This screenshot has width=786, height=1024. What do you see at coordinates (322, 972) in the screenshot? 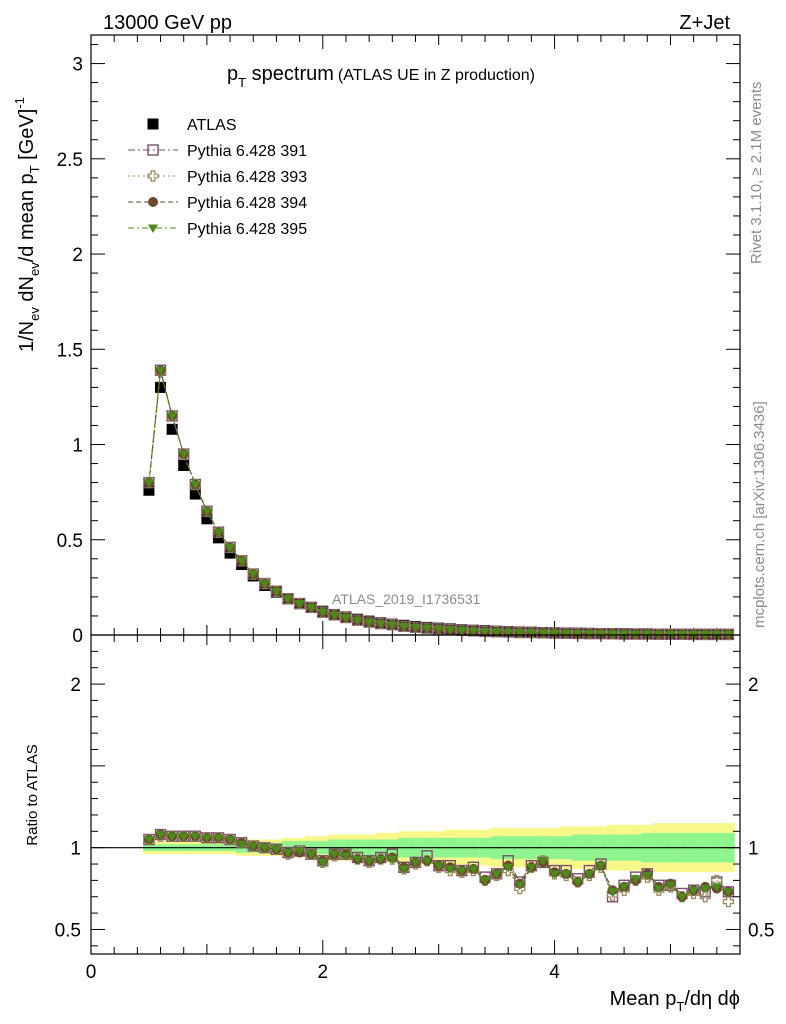
I see `xtick-label: 2` at bounding box center [322, 972].